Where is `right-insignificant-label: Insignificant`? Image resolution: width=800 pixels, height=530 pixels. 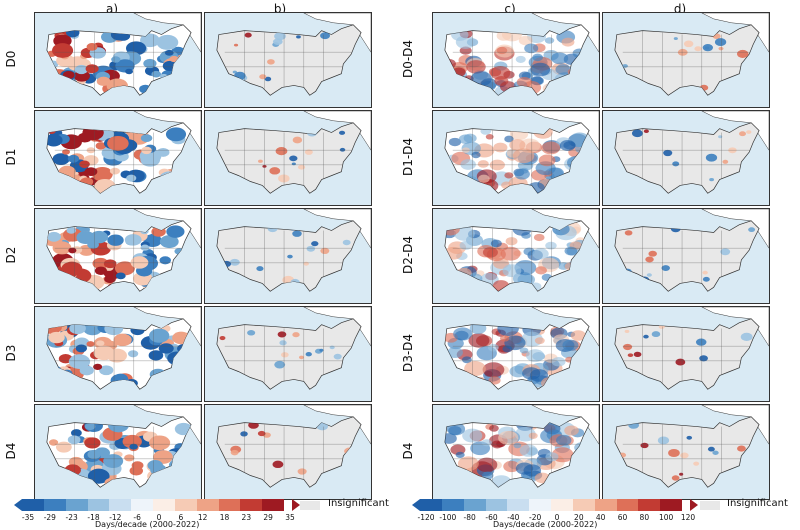 right-insignificant-label: Insignificant is located at coordinates (757, 503).